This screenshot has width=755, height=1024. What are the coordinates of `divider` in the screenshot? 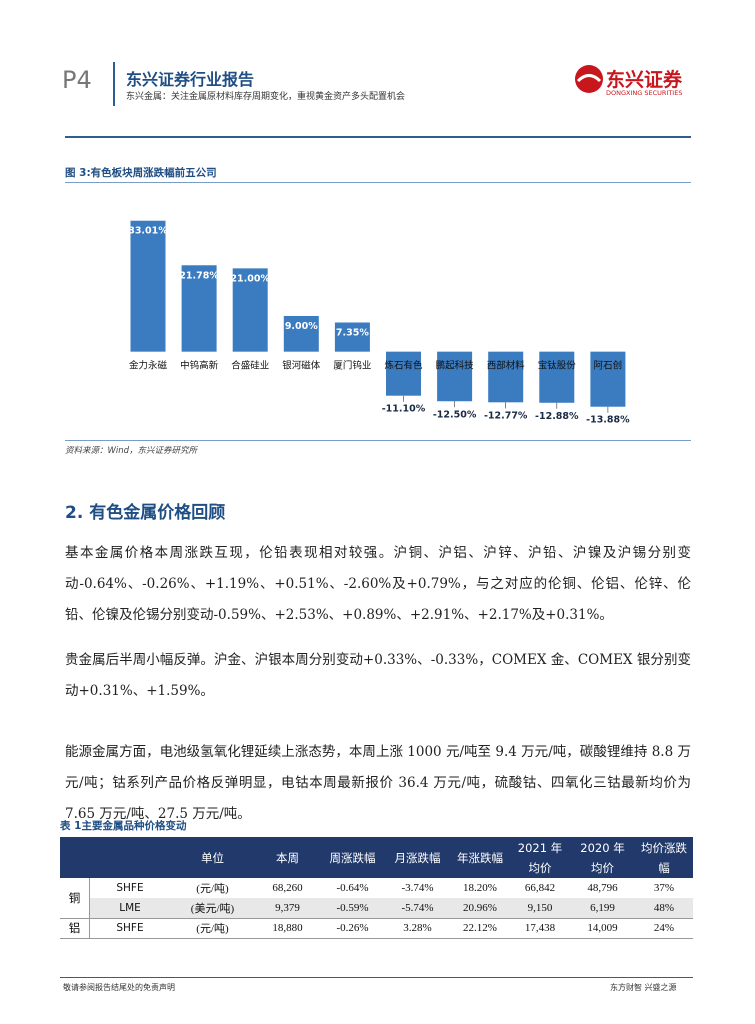 It's located at (114, 84).